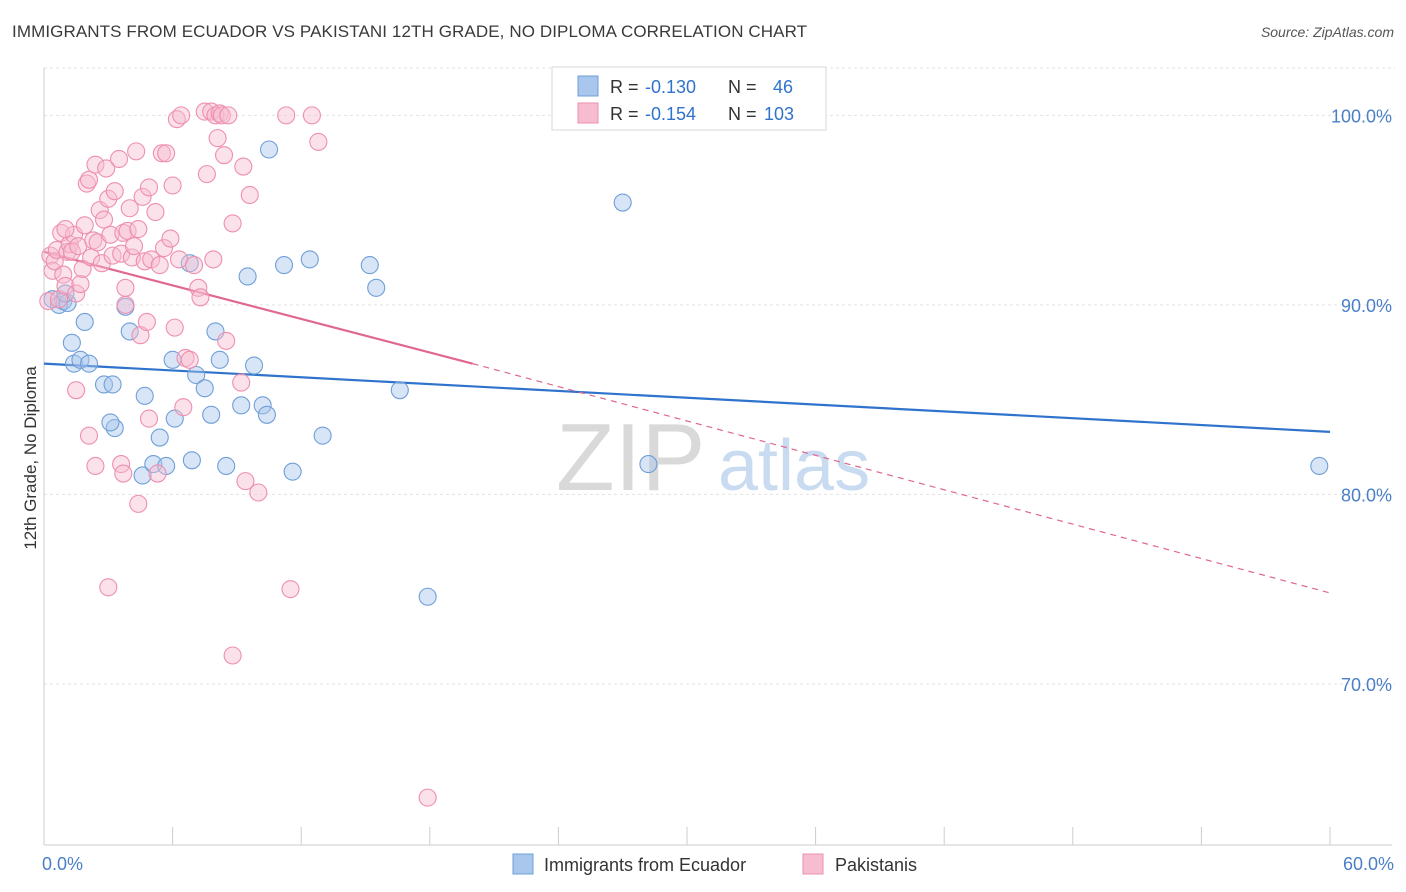 This screenshot has height=892, width=1406. What do you see at coordinates (794, 466) in the screenshot?
I see `watermark-atlas: atlas` at bounding box center [794, 466].